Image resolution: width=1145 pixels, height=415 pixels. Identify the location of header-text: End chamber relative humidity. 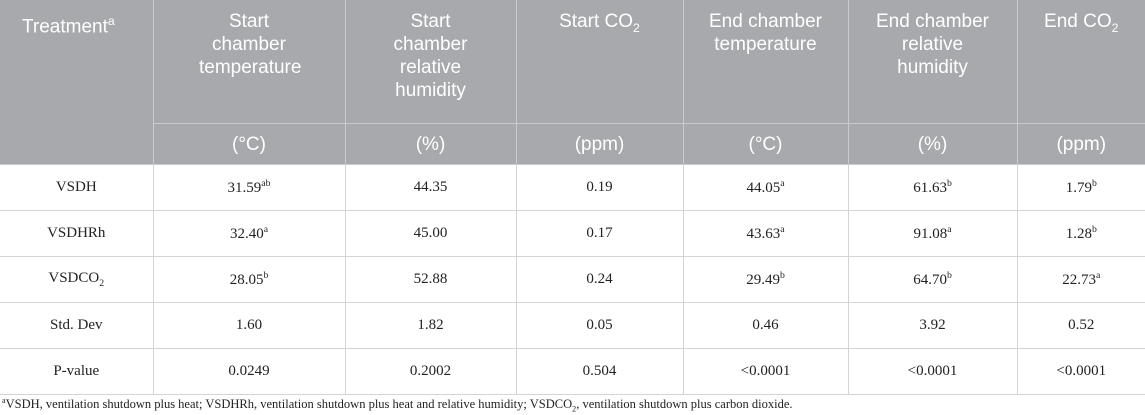
(933, 44).